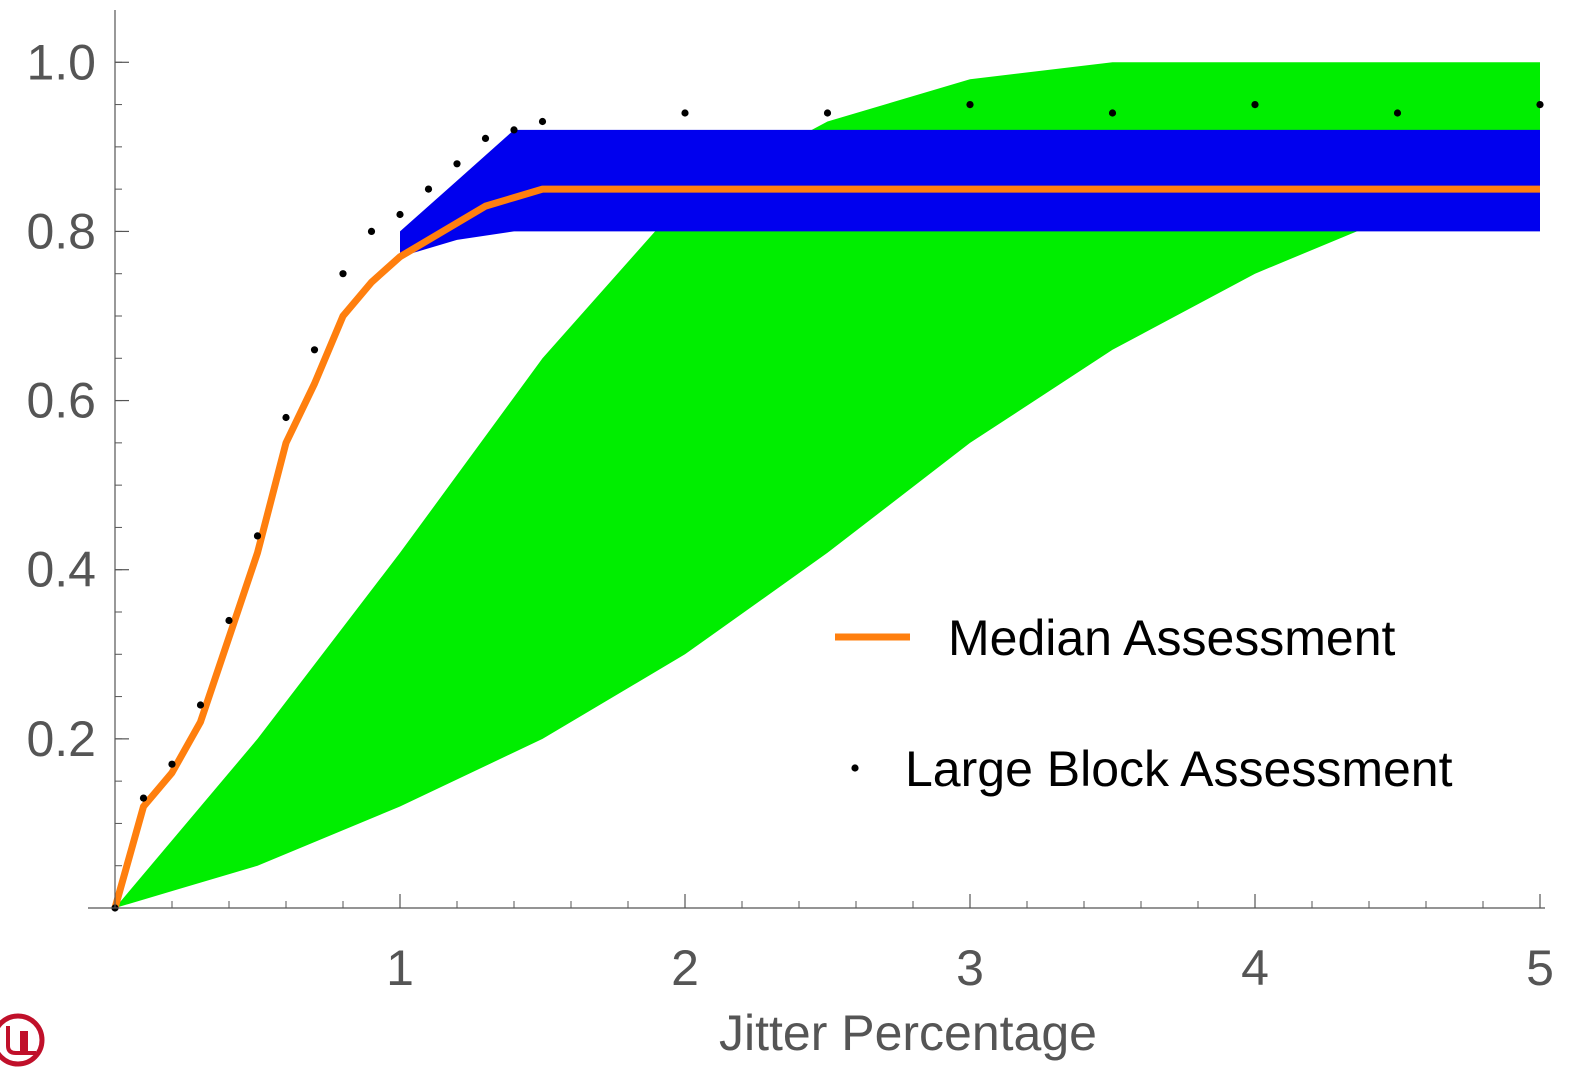 The width and height of the screenshot is (1585, 1075). I want to click on blue-band, so click(970, 193).